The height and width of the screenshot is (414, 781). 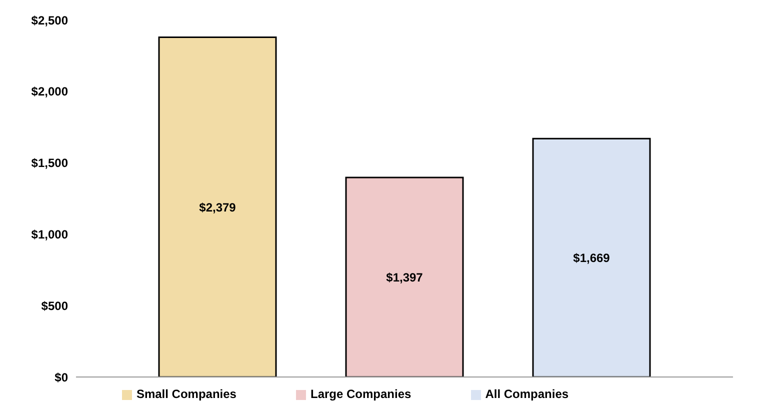 I want to click on data-label: $2,379, so click(x=217, y=207).